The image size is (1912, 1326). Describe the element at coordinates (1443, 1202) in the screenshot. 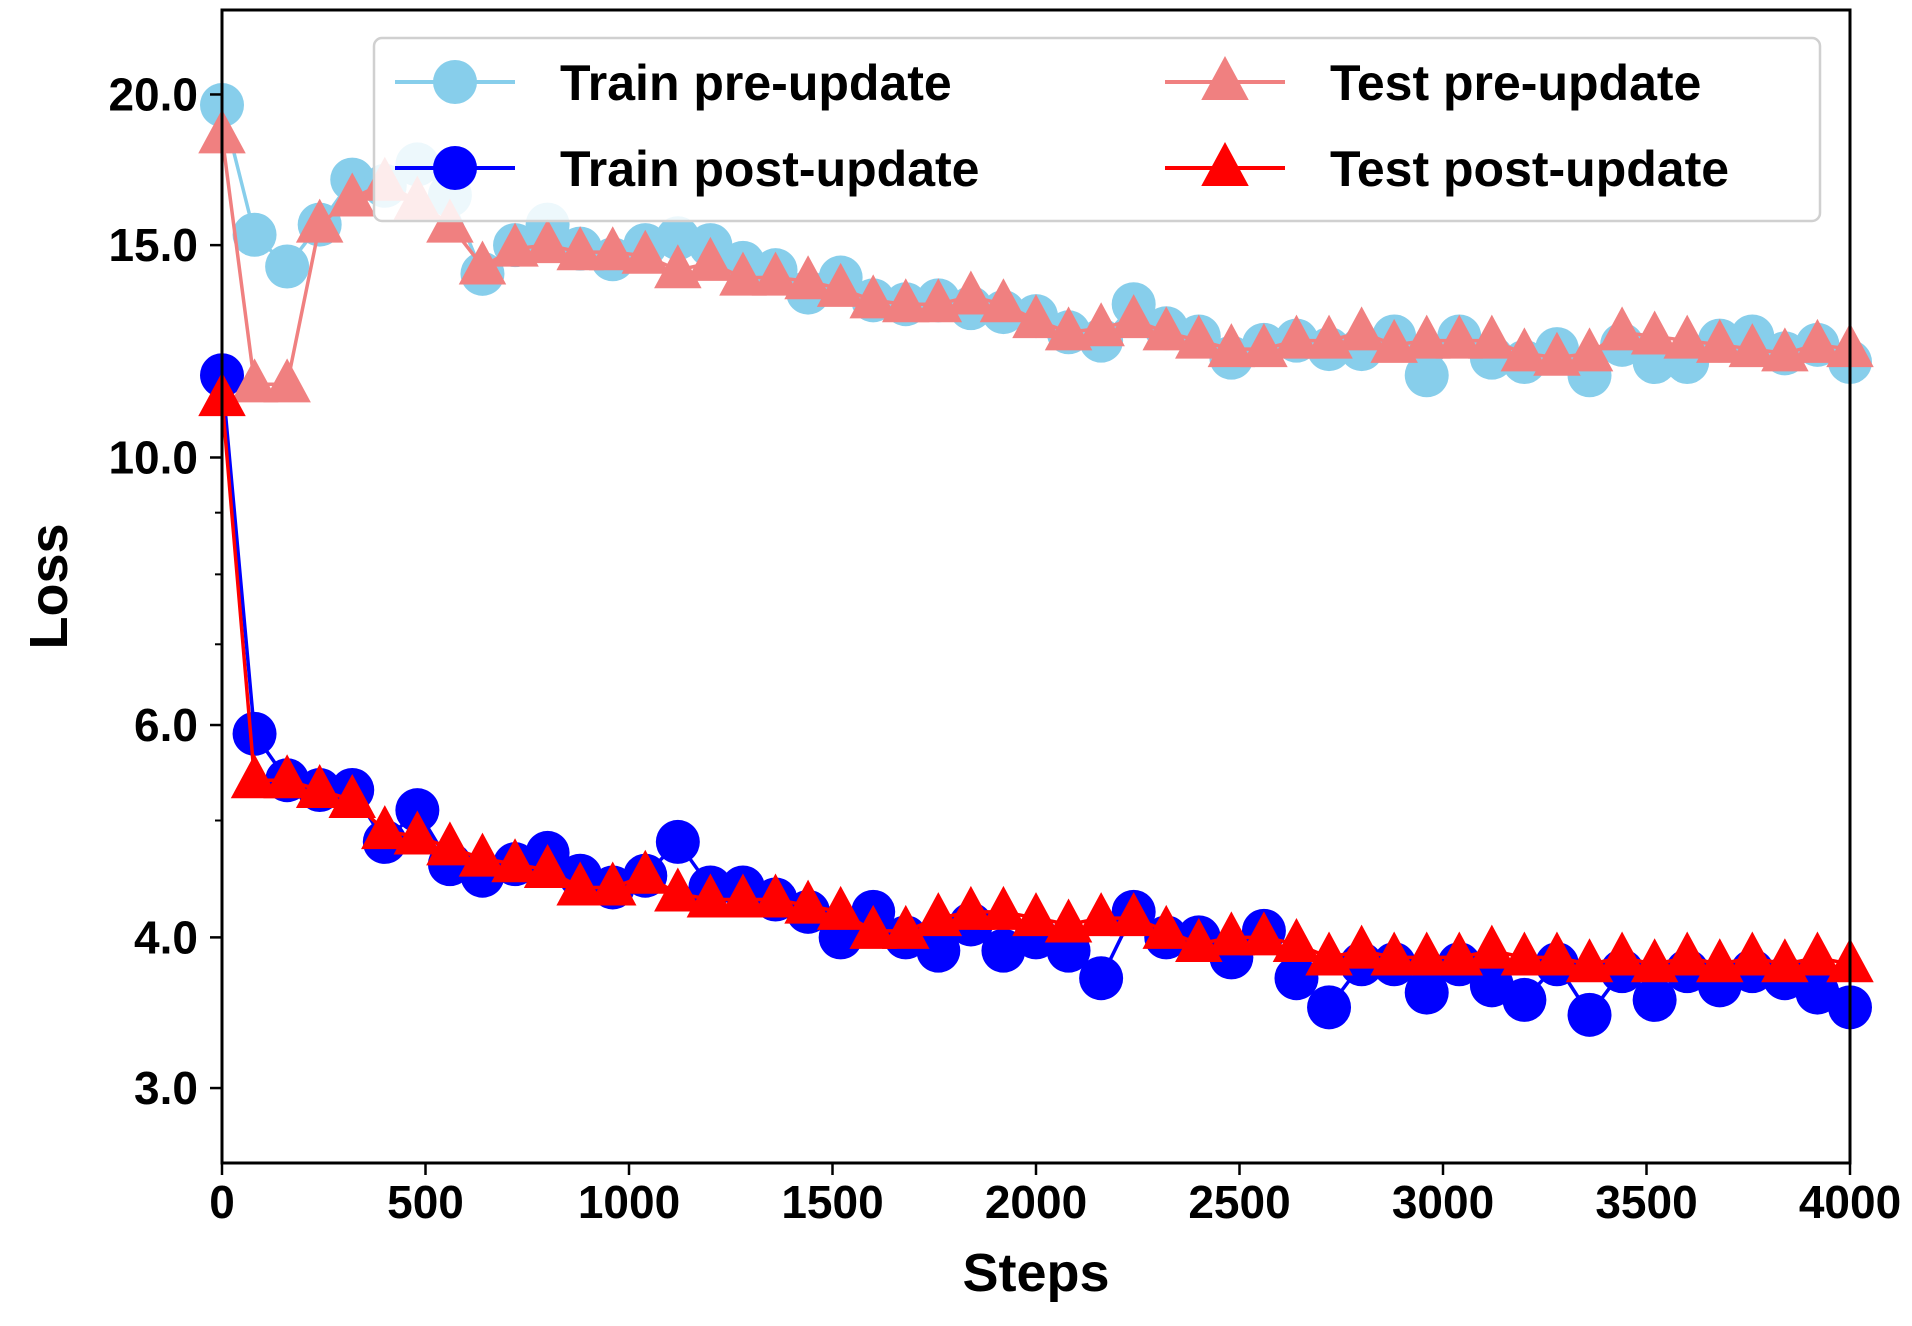

I see `x-tick-label: 3000` at that location.